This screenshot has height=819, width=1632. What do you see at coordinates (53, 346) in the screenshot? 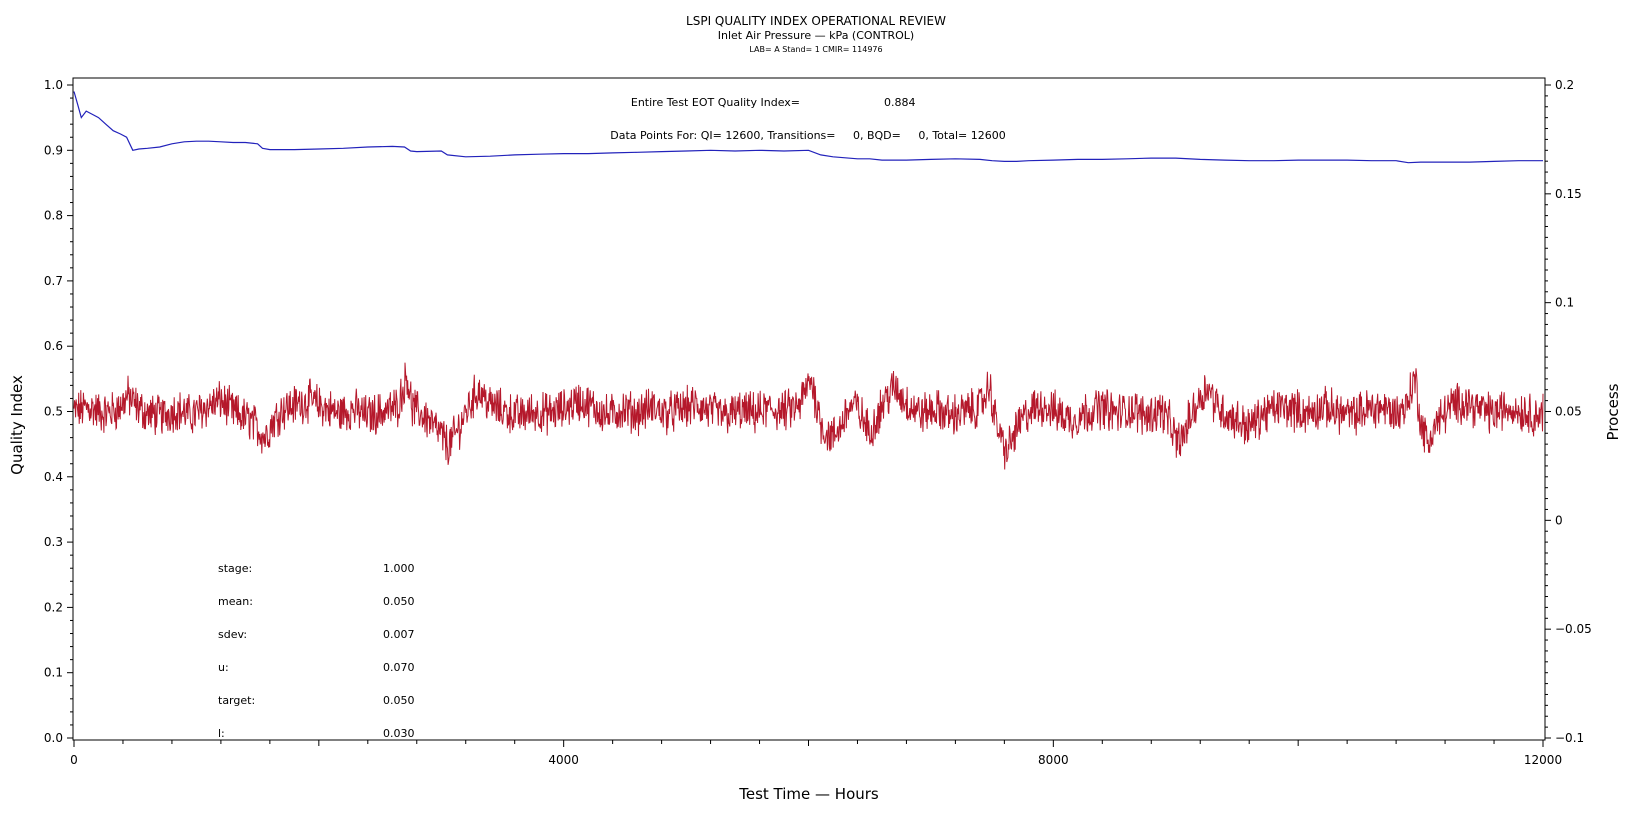
I see `y-tick-label: 0.6` at bounding box center [53, 346].